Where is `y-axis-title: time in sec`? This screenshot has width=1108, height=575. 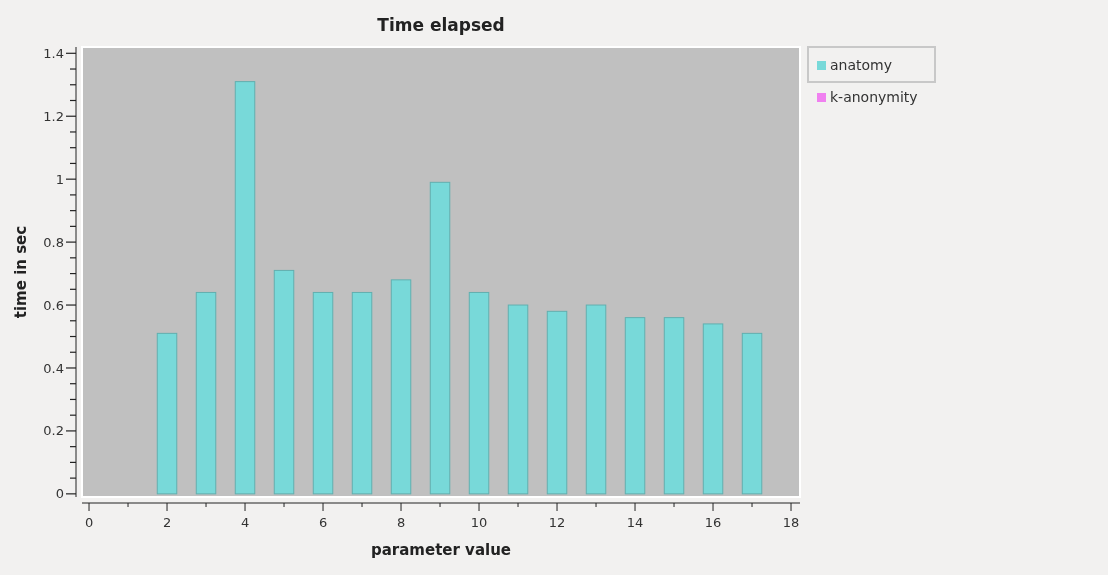 y-axis-title: time in sec is located at coordinates (21, 272).